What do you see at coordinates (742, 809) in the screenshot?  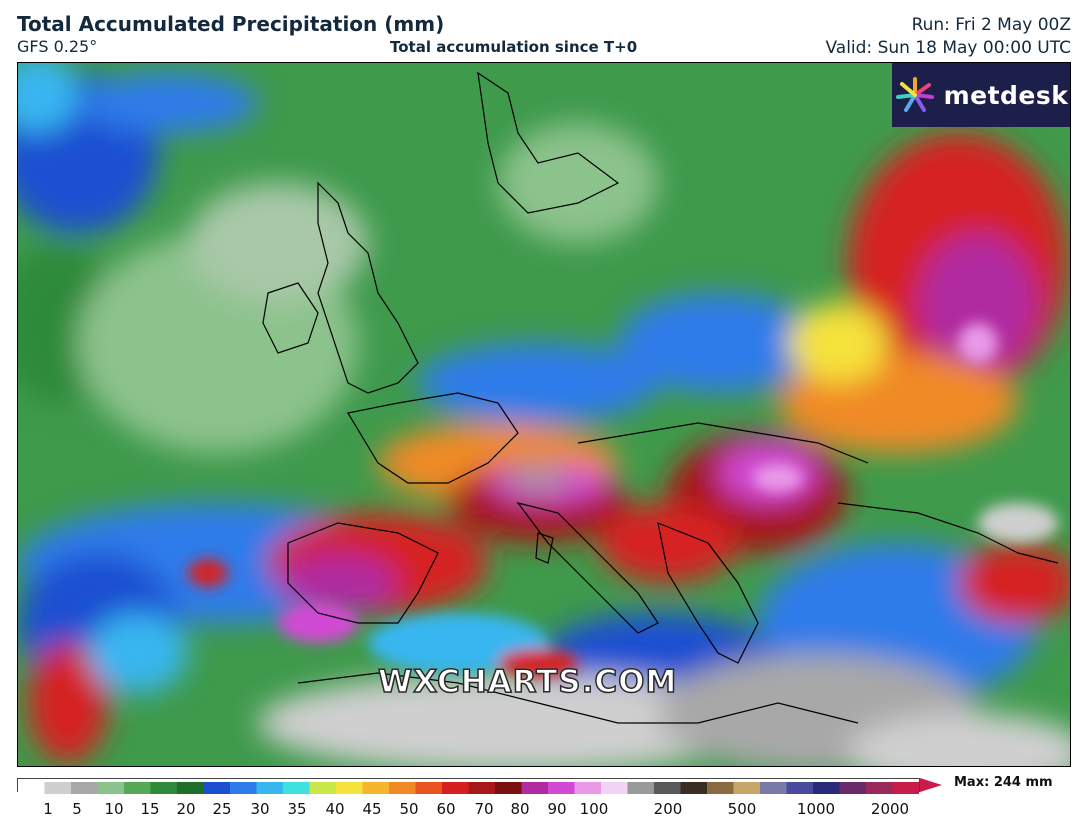 I see `colorbar-tick-label: 500` at bounding box center [742, 809].